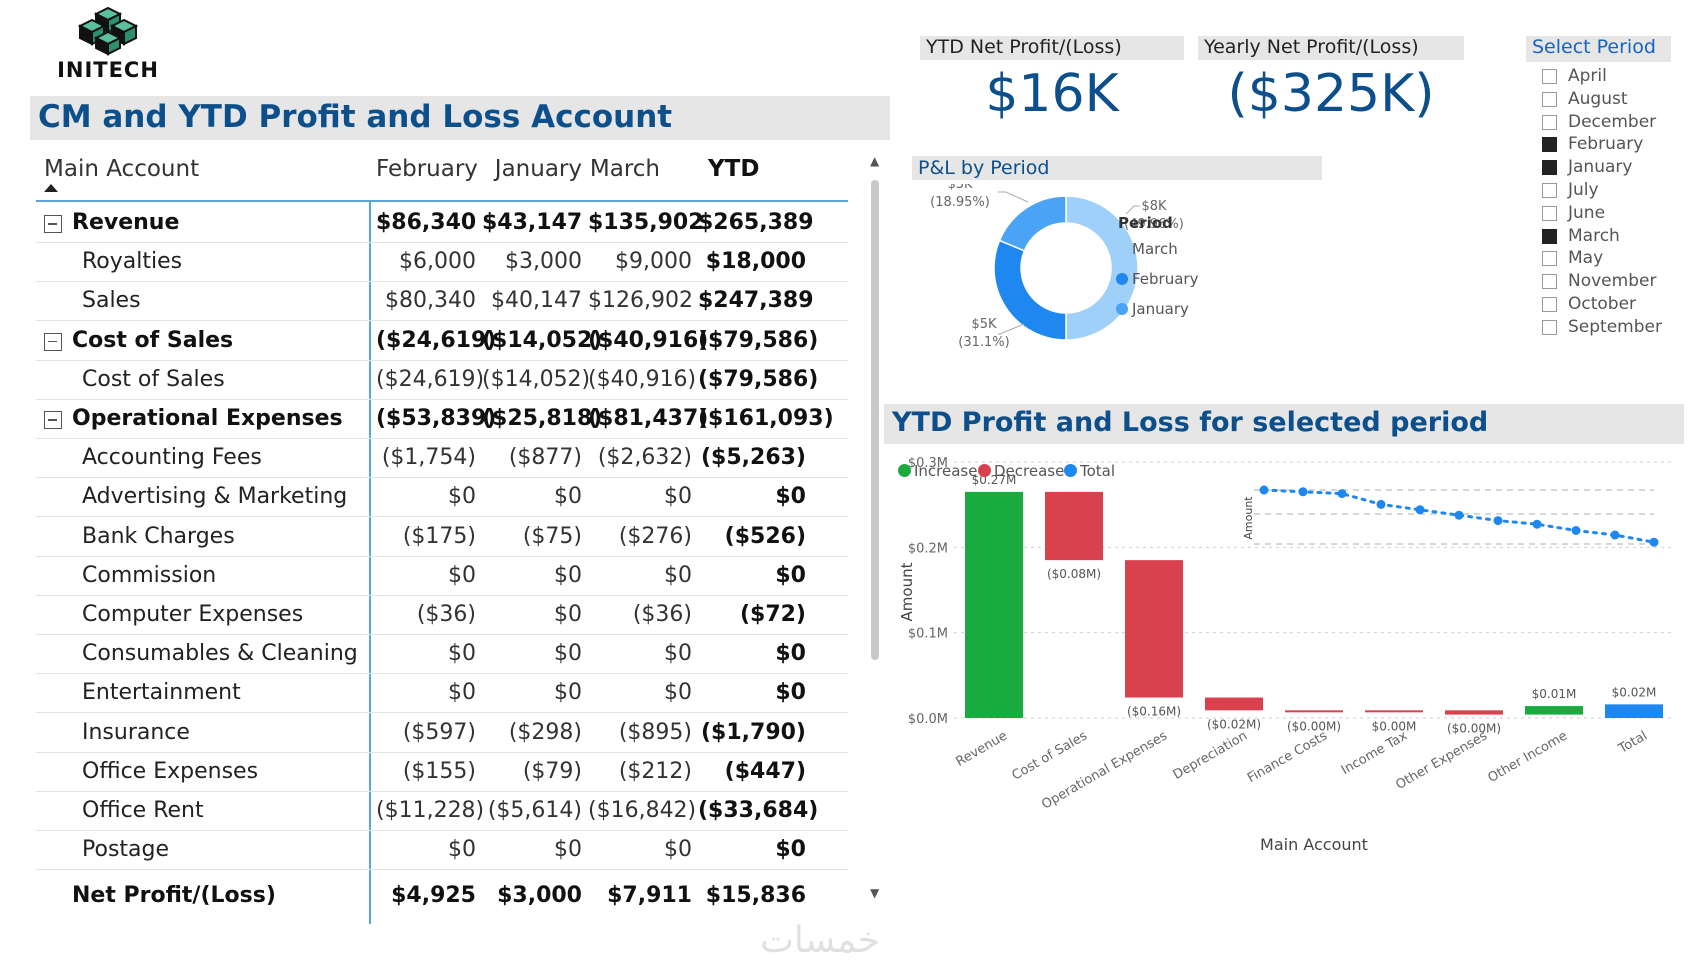 This screenshot has width=1700, height=970. What do you see at coordinates (545, 732) in the screenshot?
I see `cell-c2: ($298)` at bounding box center [545, 732].